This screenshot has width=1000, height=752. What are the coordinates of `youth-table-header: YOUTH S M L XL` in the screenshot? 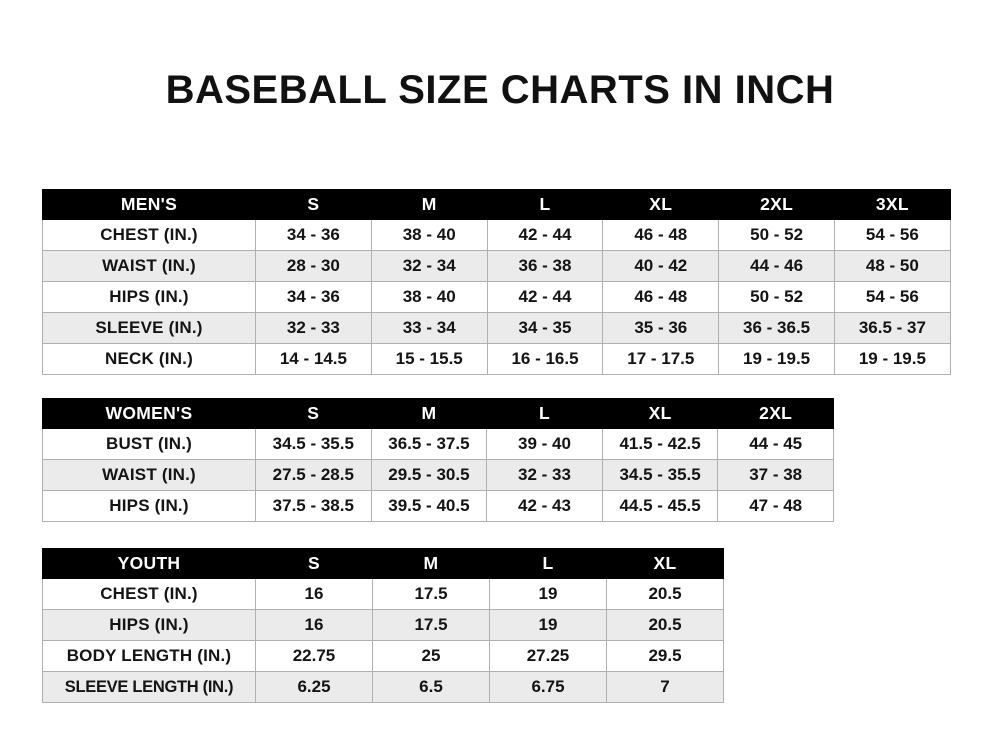 It's located at (383, 563).